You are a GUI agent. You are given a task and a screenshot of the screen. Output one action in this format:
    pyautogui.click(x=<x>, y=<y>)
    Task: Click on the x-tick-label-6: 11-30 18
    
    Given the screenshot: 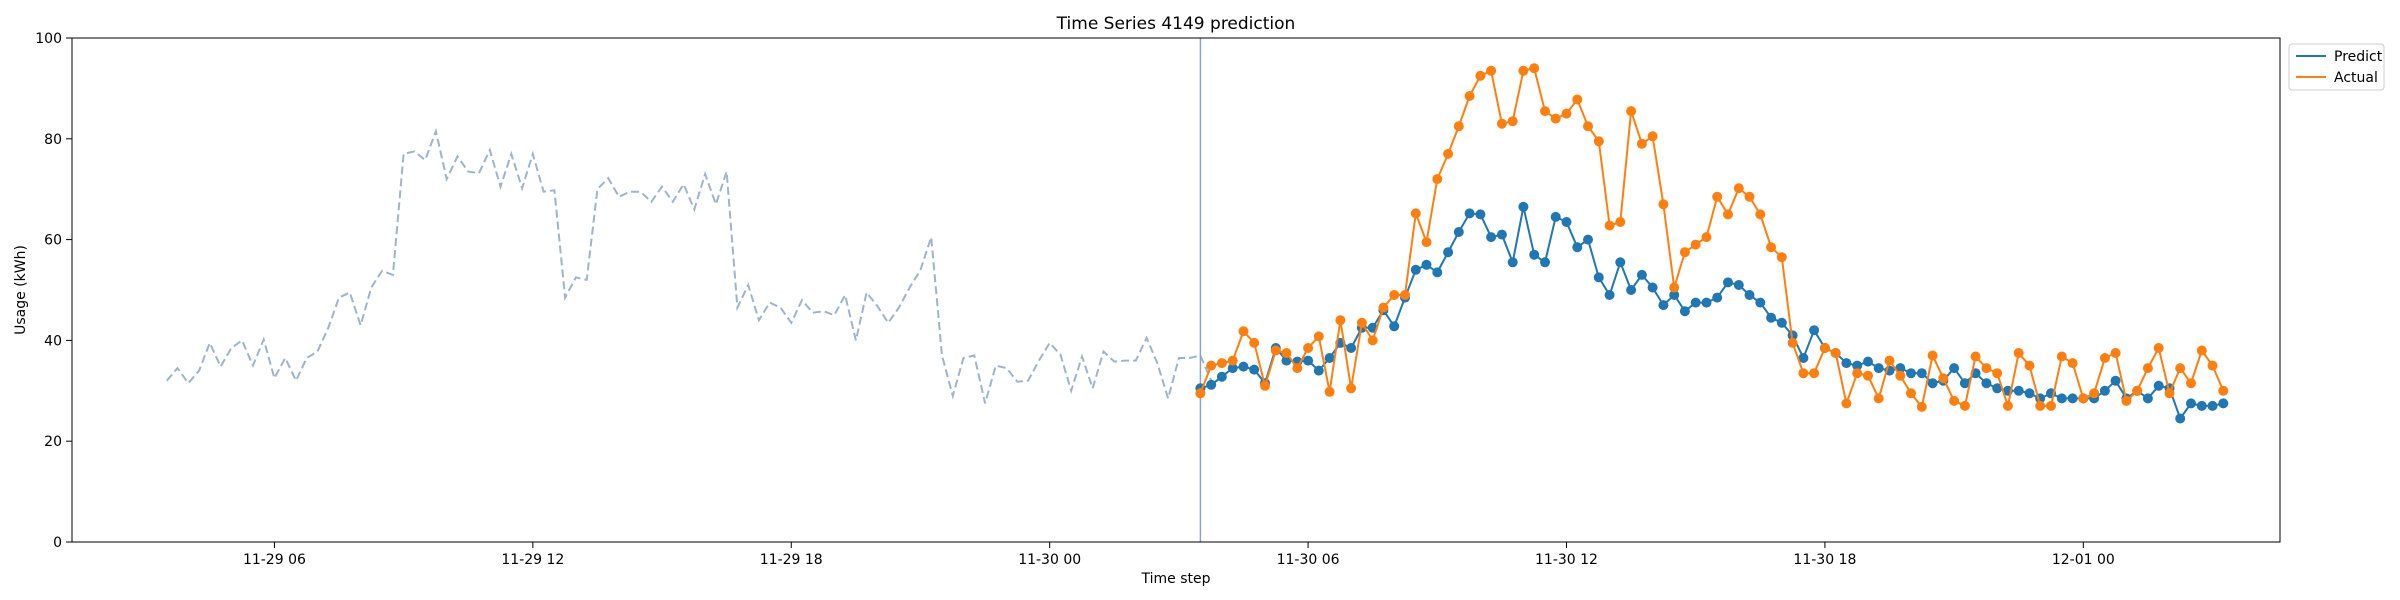 What is the action you would take?
    pyautogui.click(x=1824, y=560)
    